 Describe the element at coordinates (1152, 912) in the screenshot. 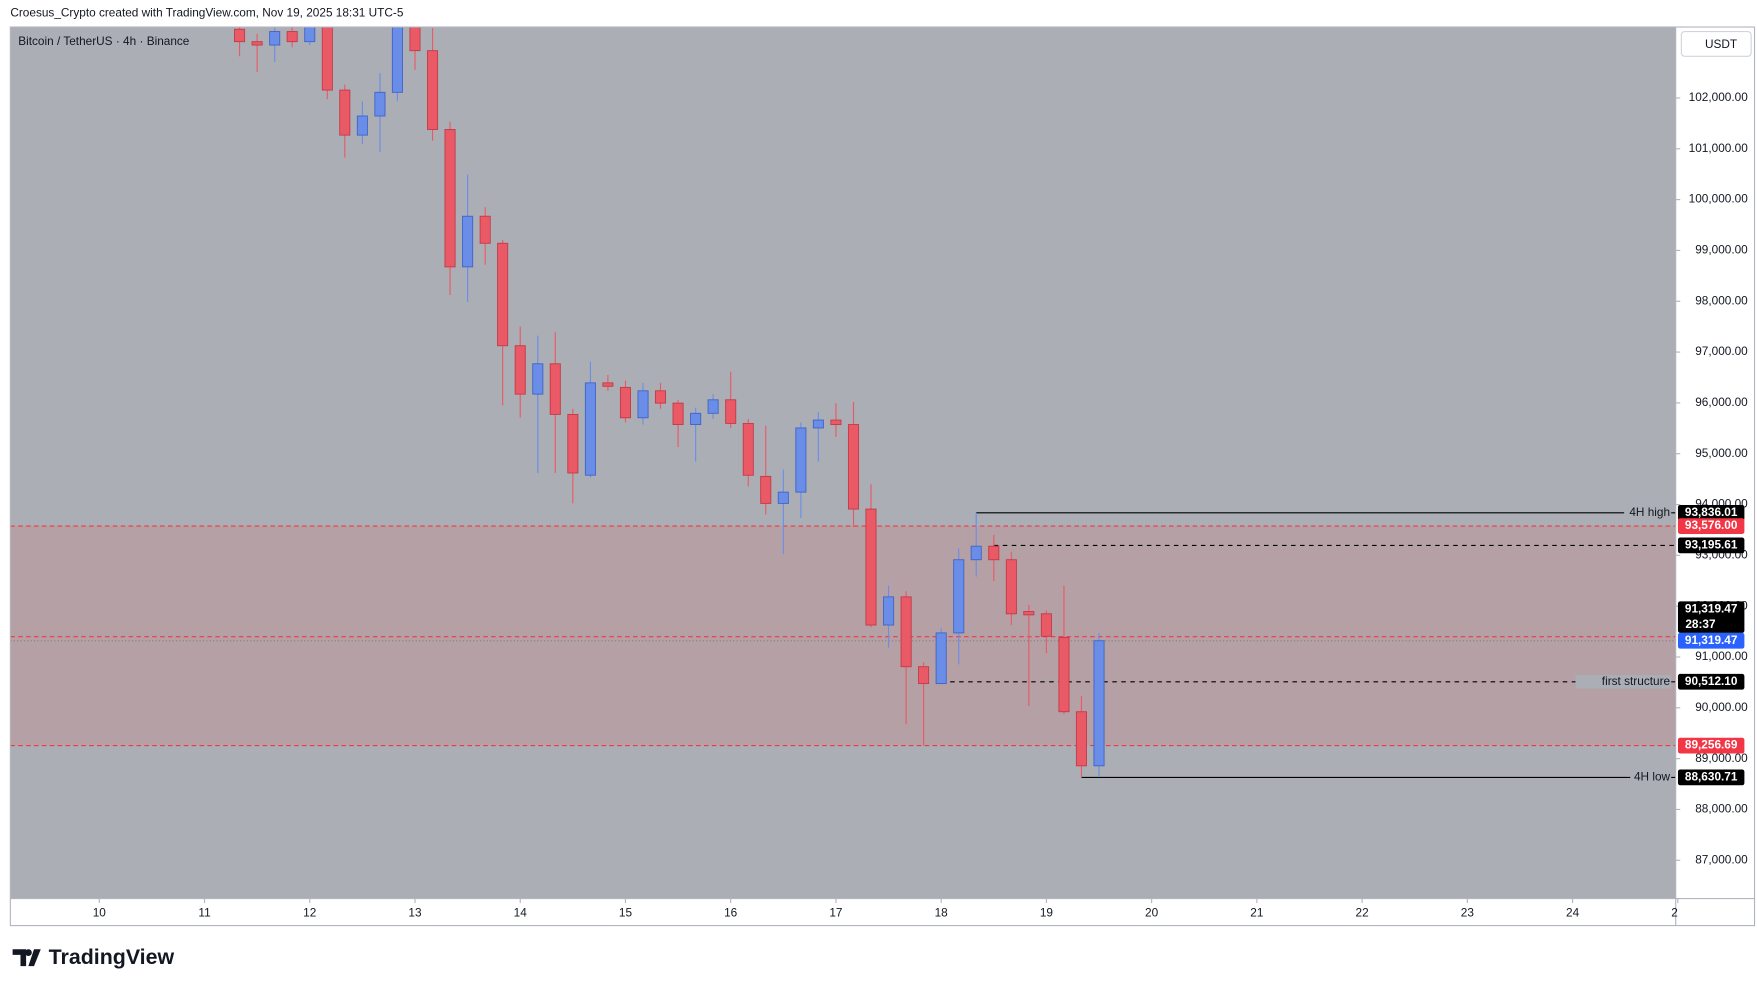

I see `x-tick-label: 20` at that location.